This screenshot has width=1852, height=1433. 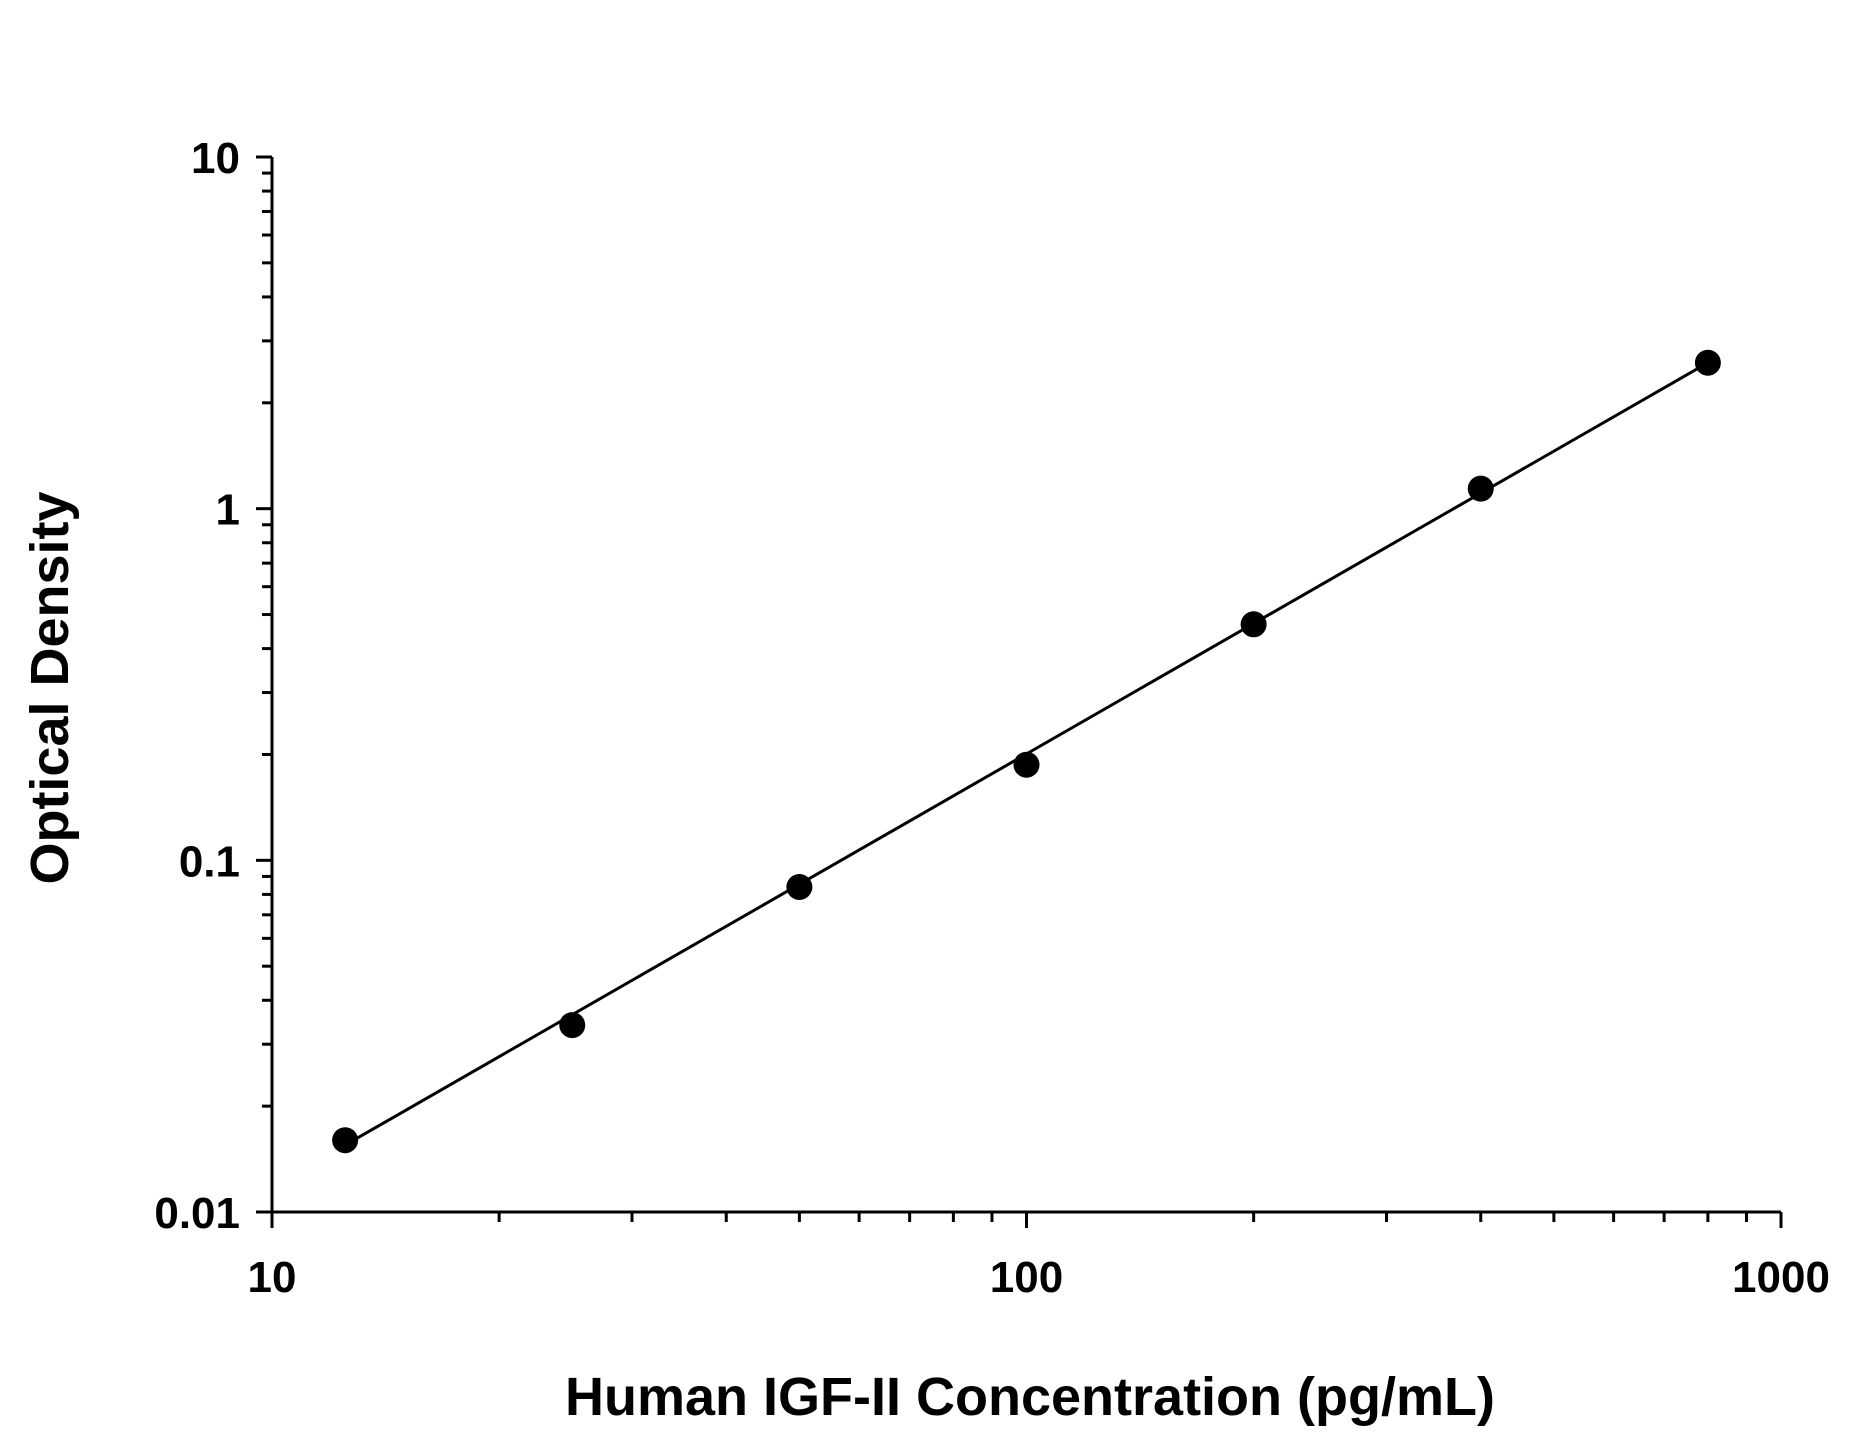 I want to click on x-tick-label: 10, so click(x=272, y=1277).